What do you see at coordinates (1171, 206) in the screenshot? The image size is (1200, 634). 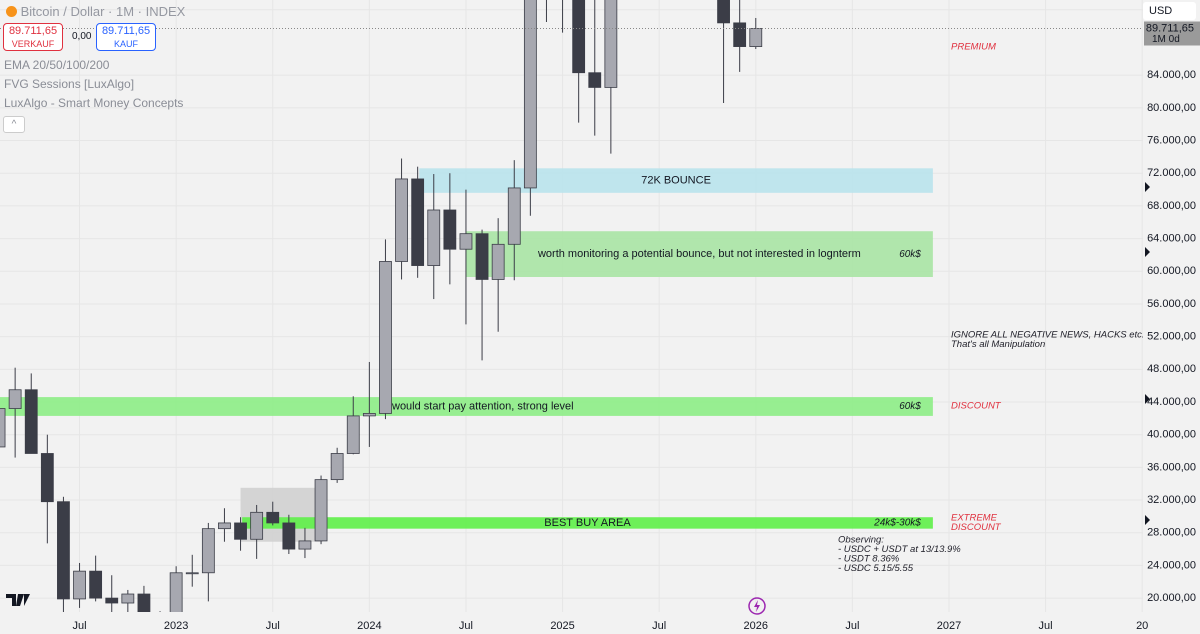 I see `y-tick-label: 68.000,00` at bounding box center [1171, 206].